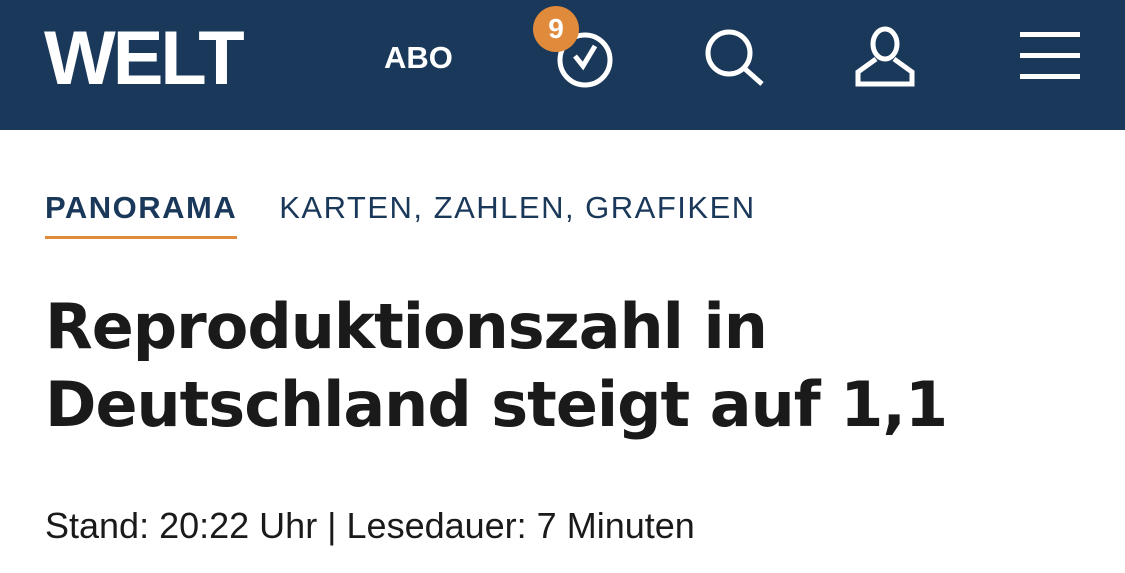  What do you see at coordinates (370, 525) in the screenshot?
I see `article-meta: Stand: 20:22 Uhr | Lesedauer: 7 Minuten` at bounding box center [370, 525].